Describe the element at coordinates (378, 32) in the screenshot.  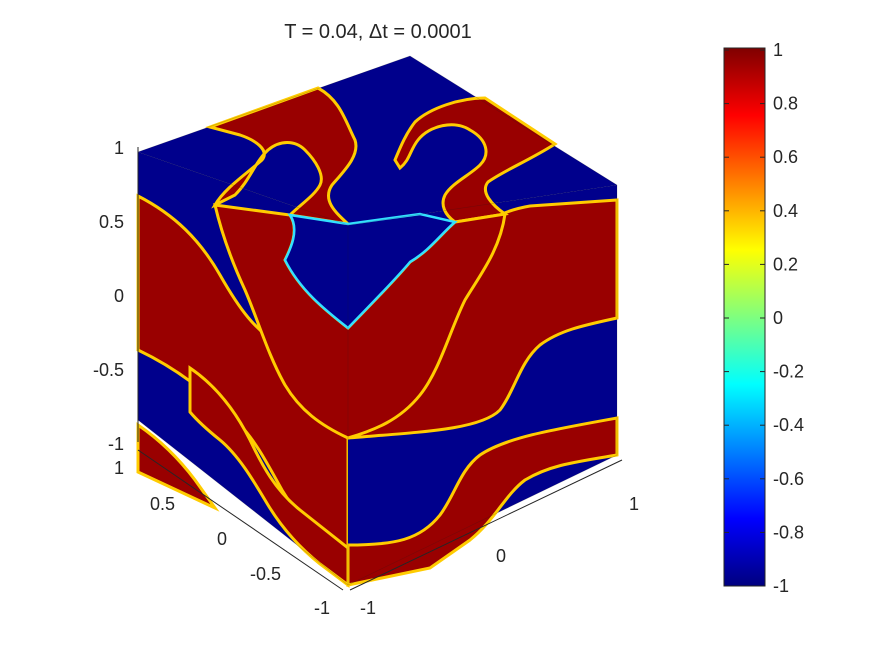
I see `chart-title: T = 0.04, Δt = 0.0001` at that location.